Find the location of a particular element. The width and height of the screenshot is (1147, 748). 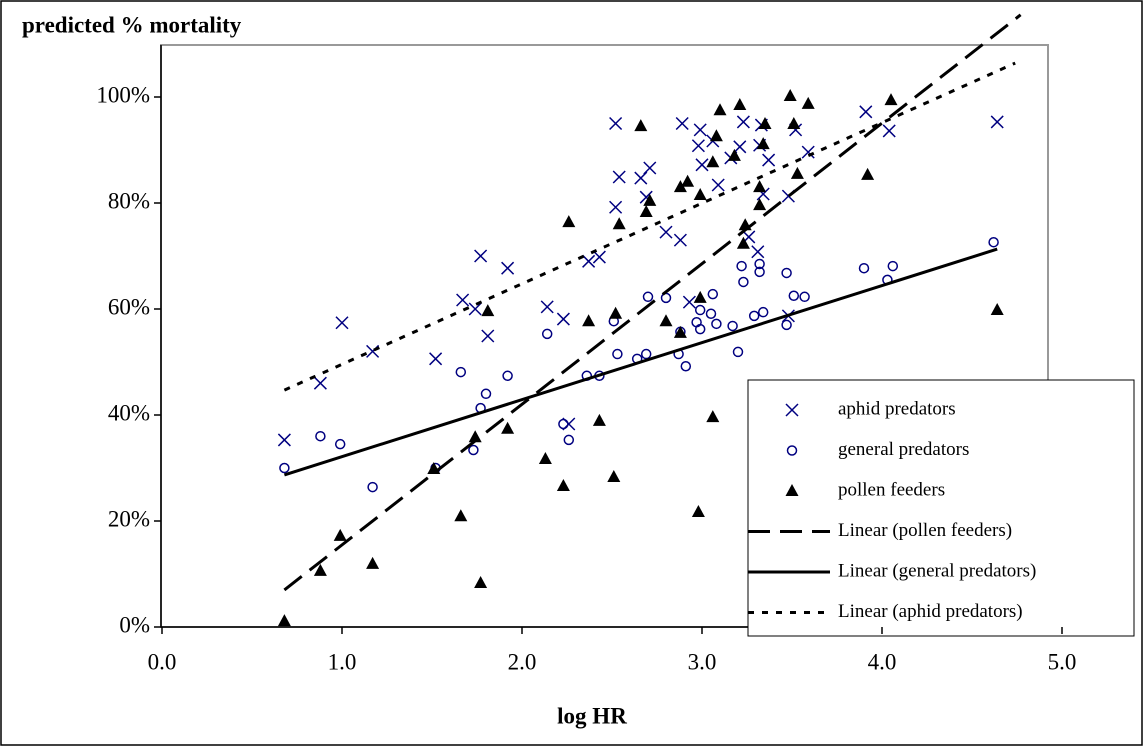

x-tick-label: 0.0 is located at coordinates (162, 661).